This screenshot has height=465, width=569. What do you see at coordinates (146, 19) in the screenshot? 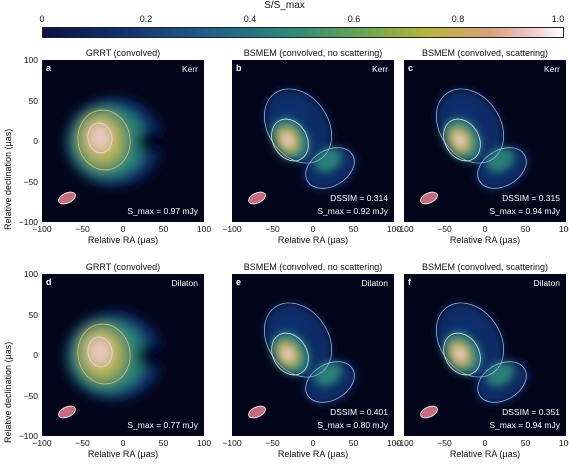
I see `colorbar-tick: 0.2` at bounding box center [146, 19].